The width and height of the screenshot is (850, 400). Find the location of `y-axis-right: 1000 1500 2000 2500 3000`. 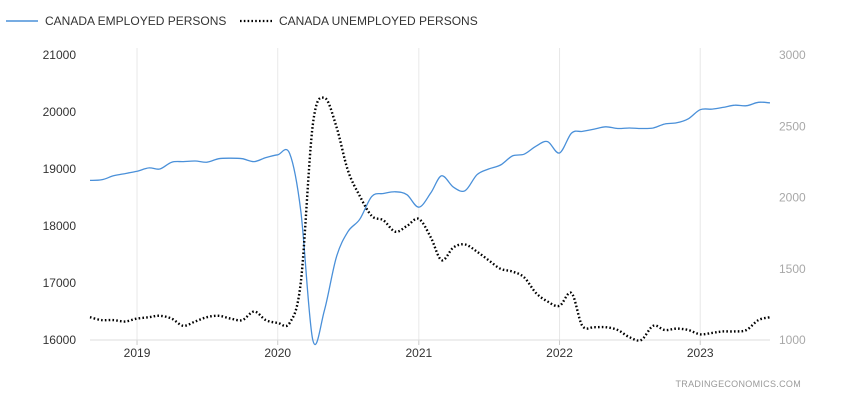

y-axis-right: 1000 1500 2000 2500 3000 is located at coordinates (792, 197).